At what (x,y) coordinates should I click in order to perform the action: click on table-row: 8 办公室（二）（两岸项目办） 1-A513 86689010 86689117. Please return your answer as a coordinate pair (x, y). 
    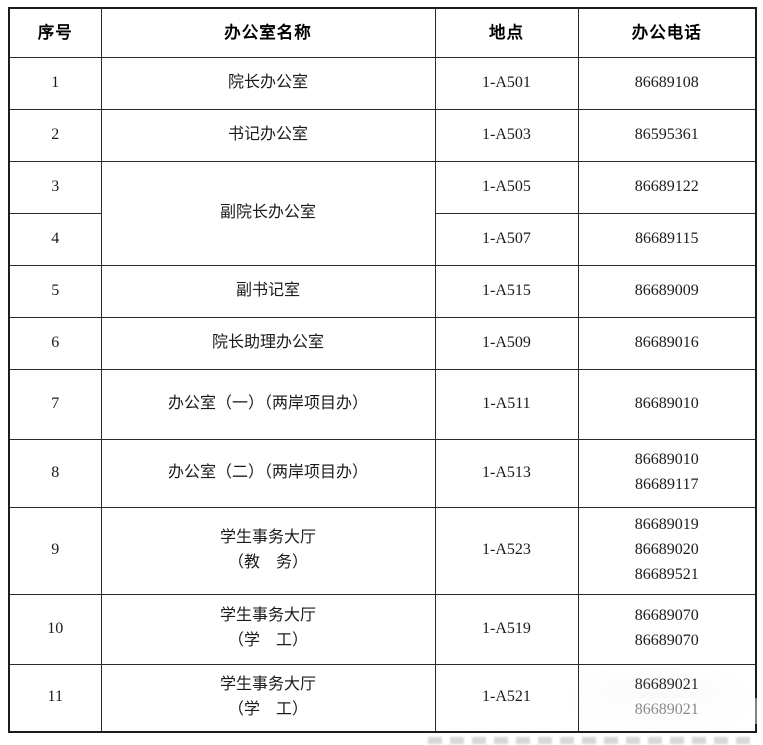
    Looking at the image, I should click on (382, 473).